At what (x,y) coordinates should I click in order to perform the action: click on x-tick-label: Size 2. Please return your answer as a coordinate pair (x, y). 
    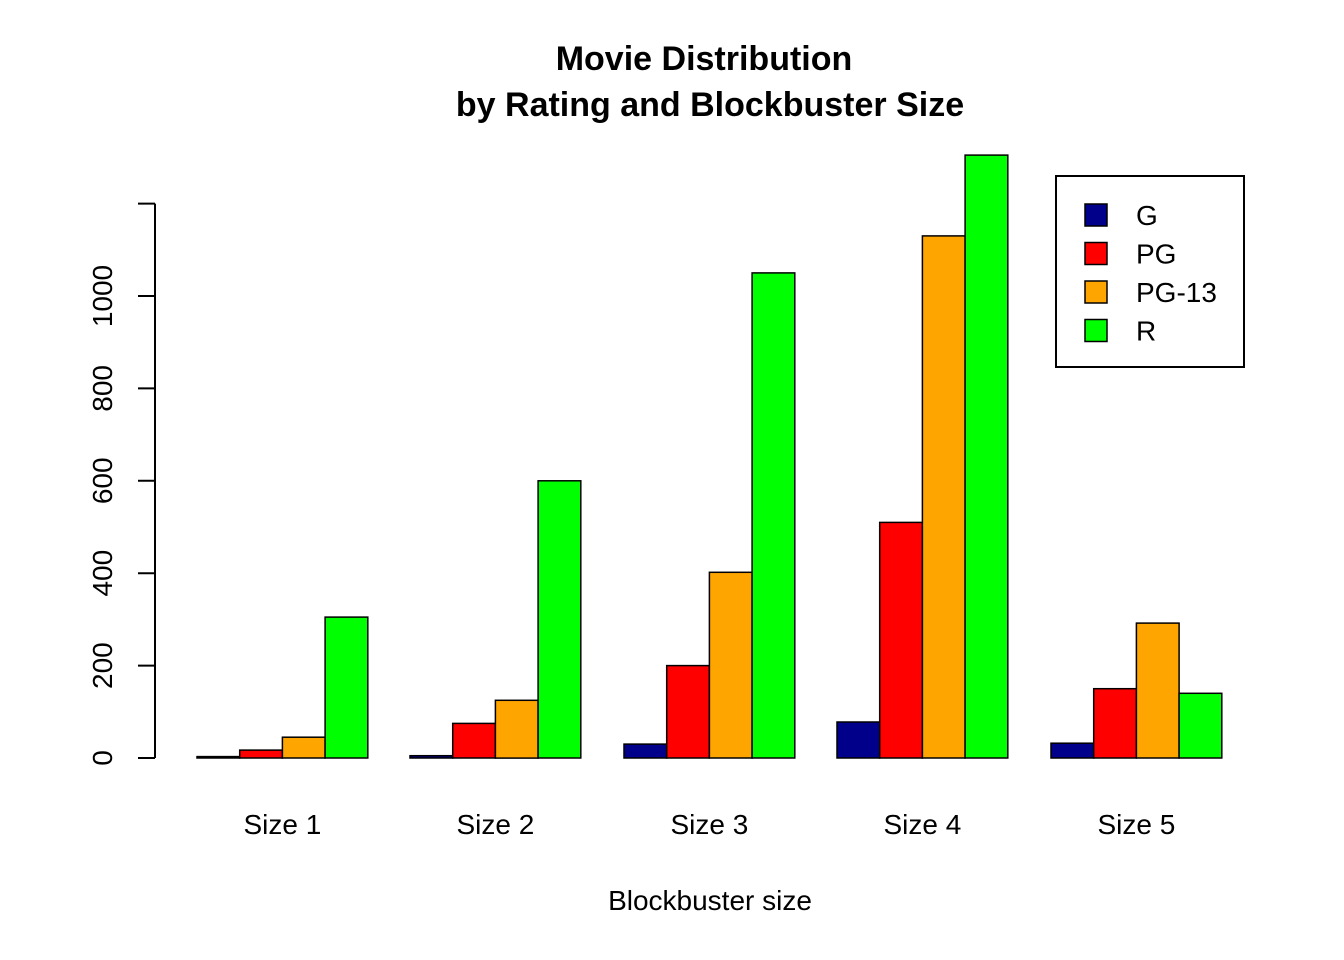
    Looking at the image, I should click on (495, 824).